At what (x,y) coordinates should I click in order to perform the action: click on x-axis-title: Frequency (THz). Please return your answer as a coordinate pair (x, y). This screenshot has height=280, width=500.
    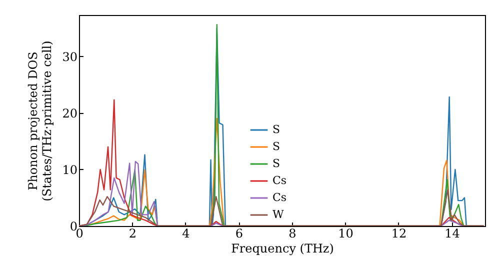
    Looking at the image, I should click on (282, 249).